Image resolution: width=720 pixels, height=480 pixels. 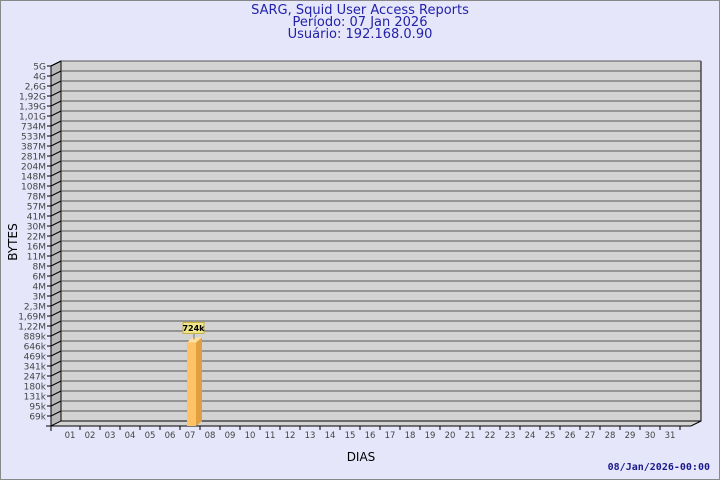 What do you see at coordinates (33, 138) in the screenshot?
I see `y-tick-label: 533M` at bounding box center [33, 138].